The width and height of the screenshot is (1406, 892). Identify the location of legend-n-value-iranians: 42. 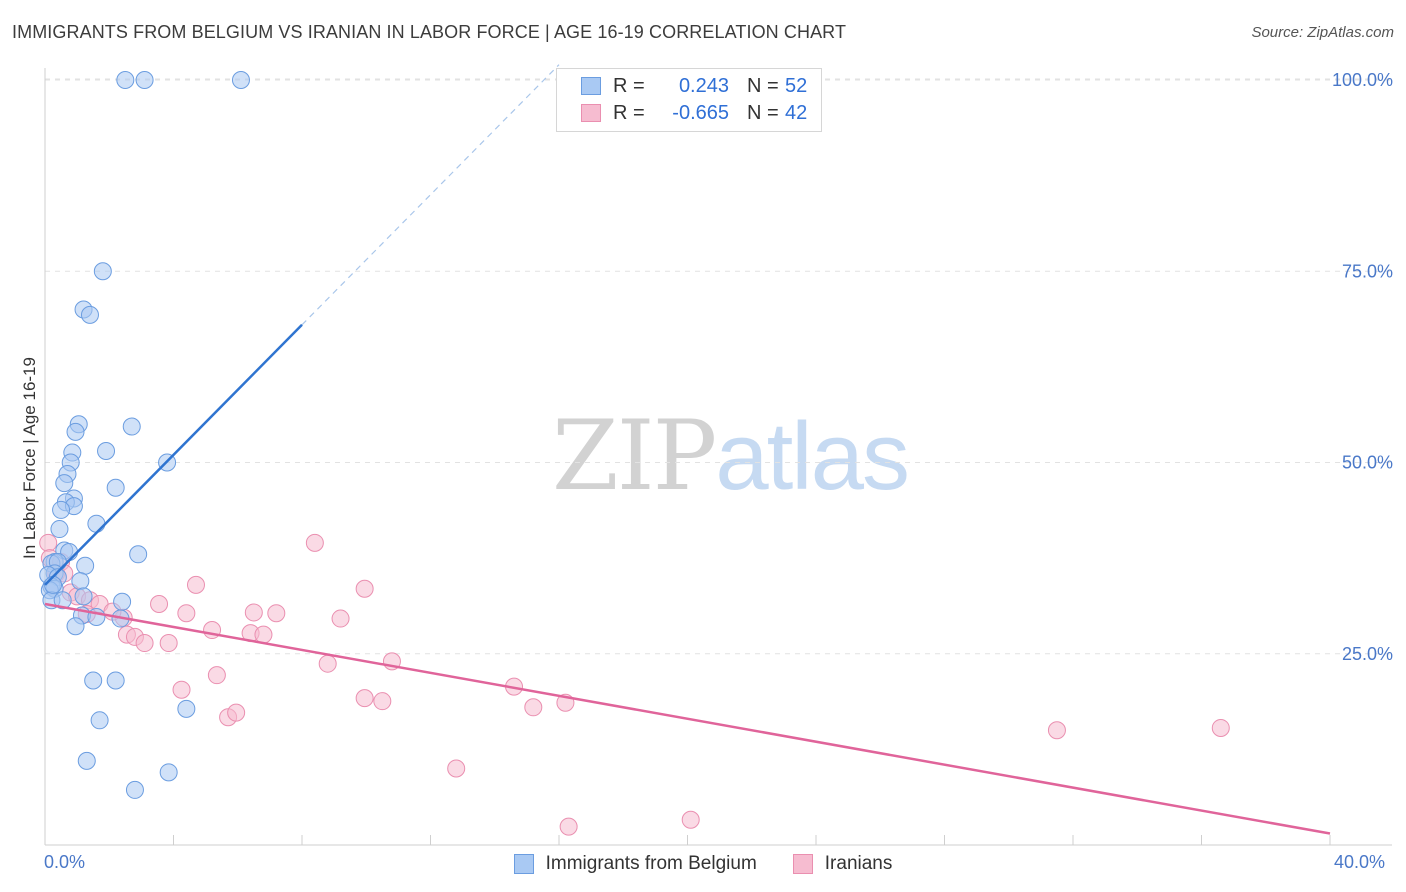
(796, 112).